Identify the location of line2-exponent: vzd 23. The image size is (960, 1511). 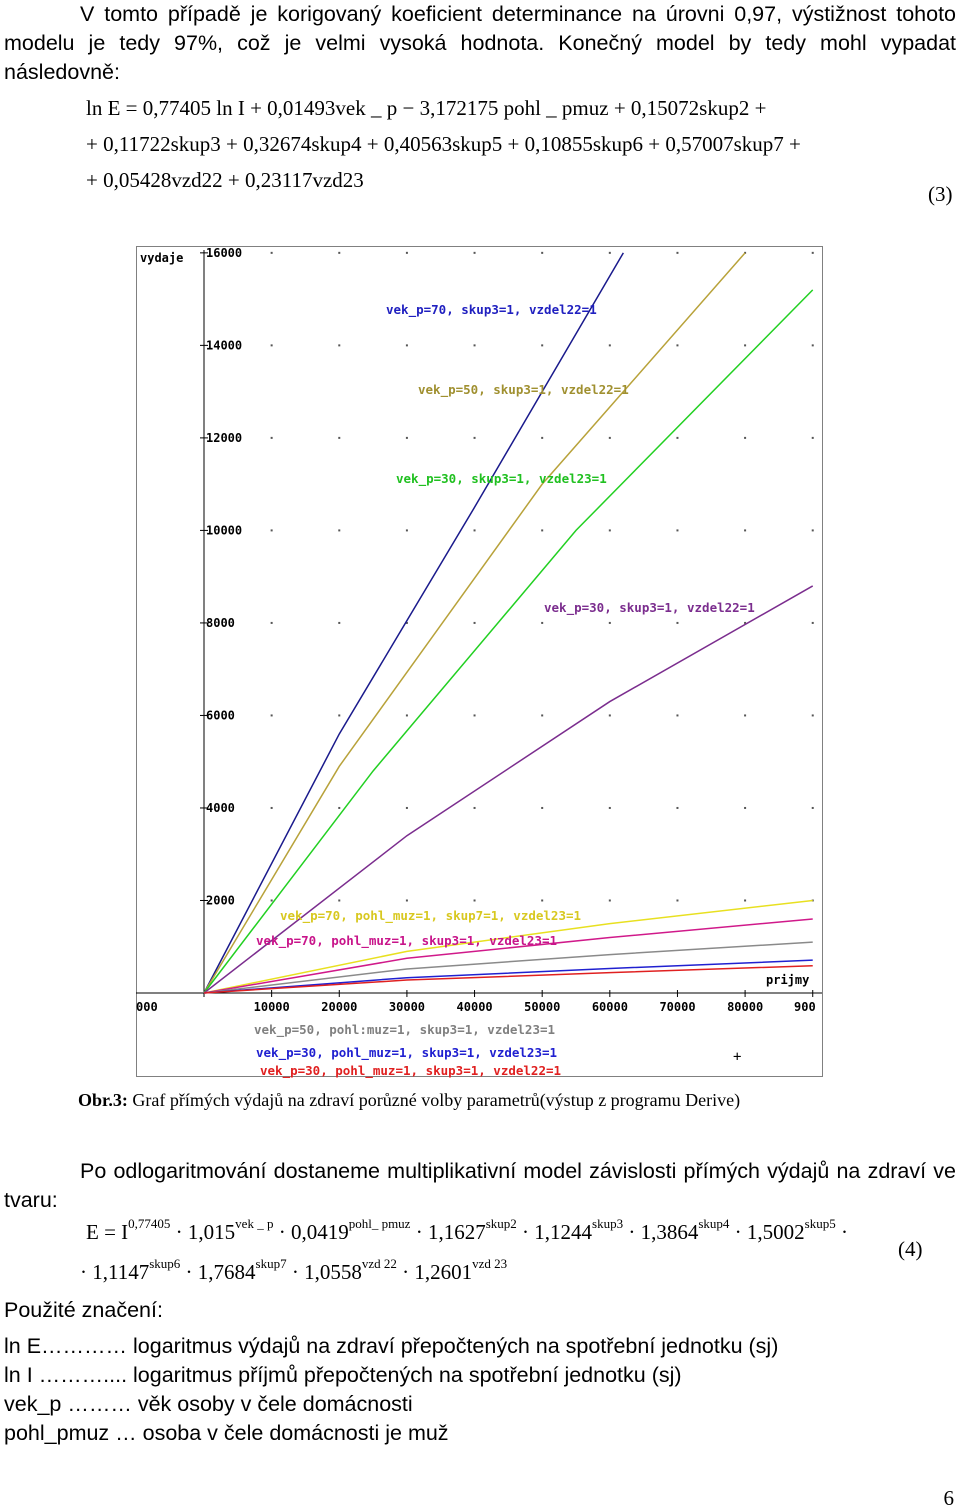
(490, 1263).